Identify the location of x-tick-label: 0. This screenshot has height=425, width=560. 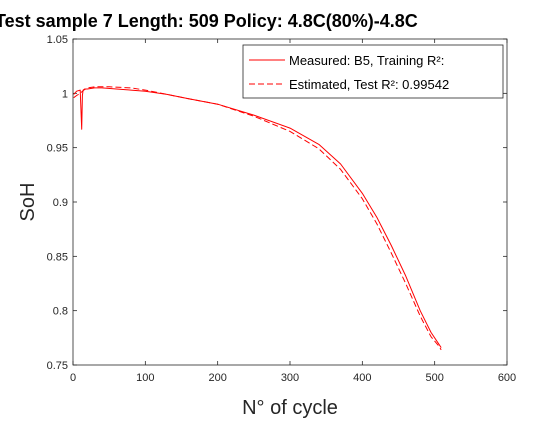
(73, 378).